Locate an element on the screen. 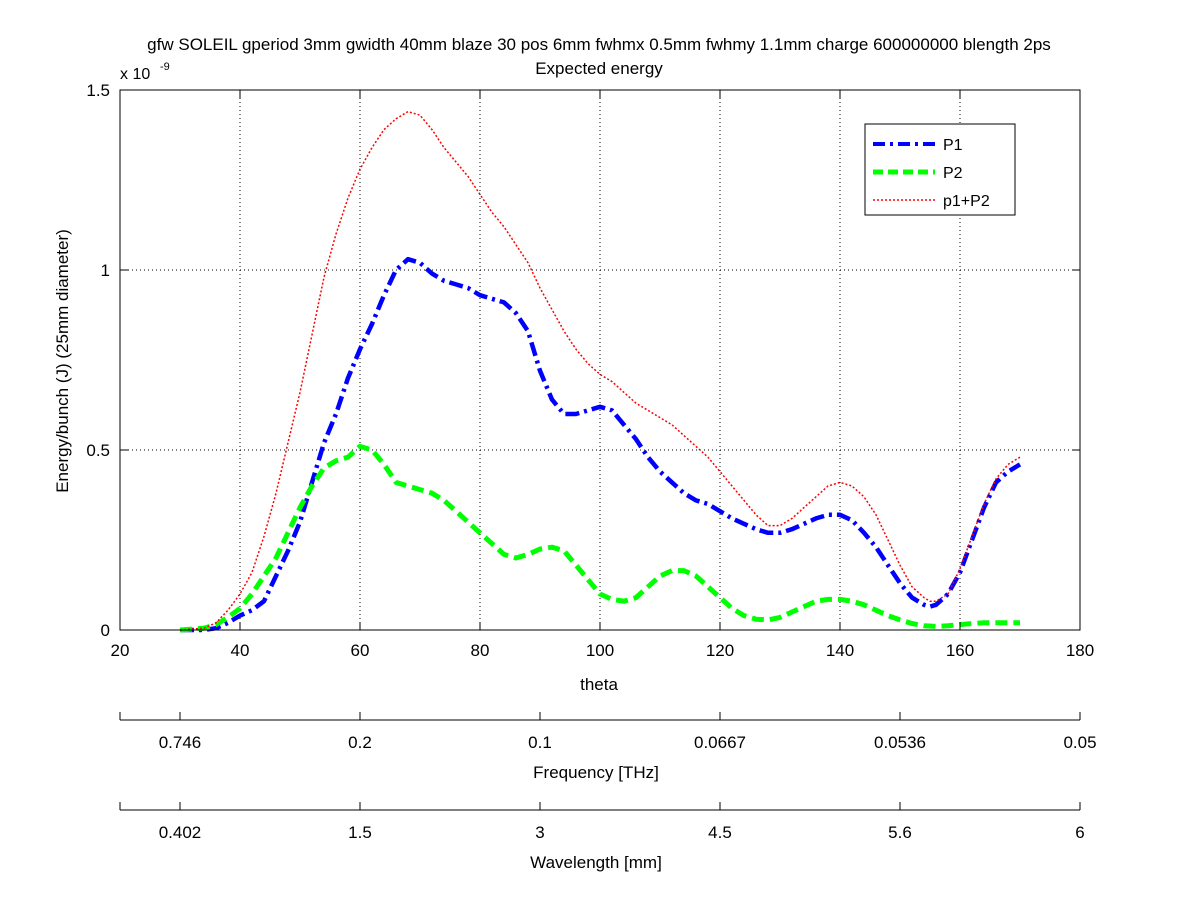  secondary-tick-label: 5.6 is located at coordinates (900, 832).